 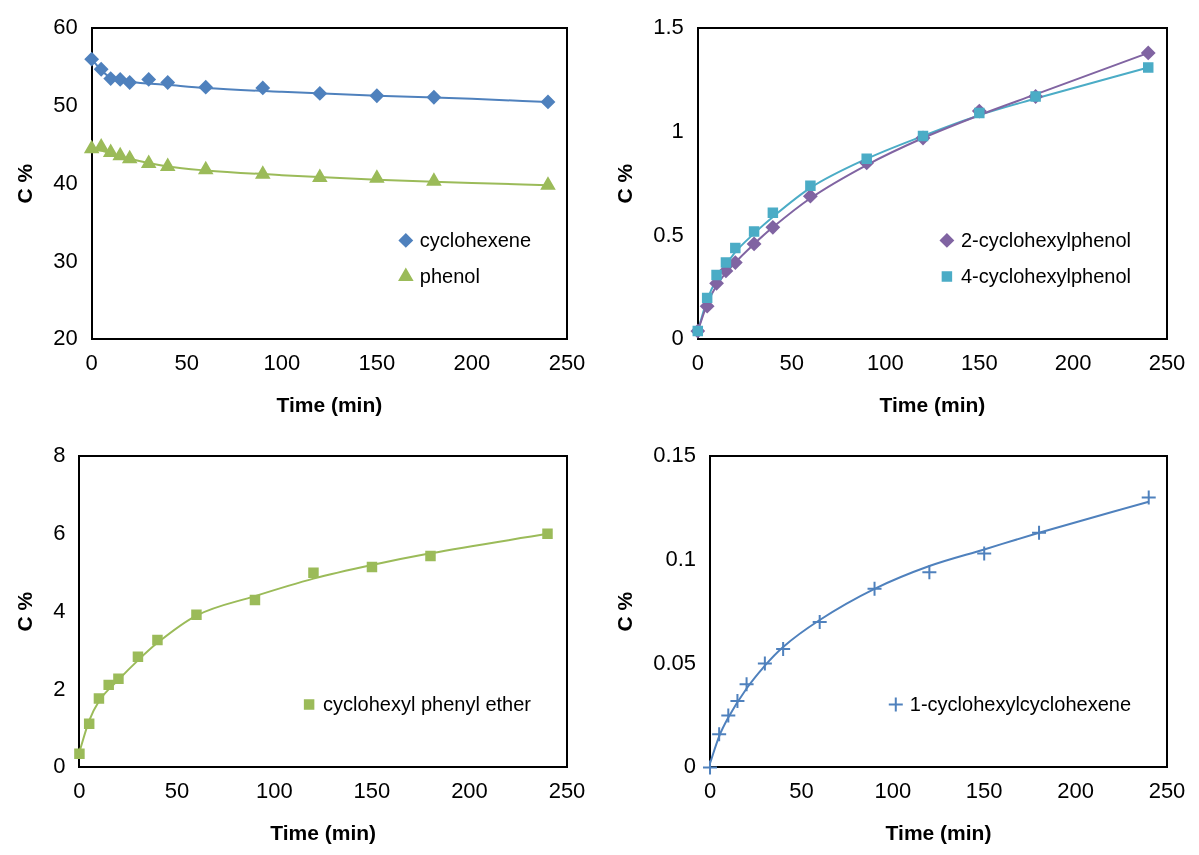 I want to click on y-tick-label: 1, so click(x=677, y=130).